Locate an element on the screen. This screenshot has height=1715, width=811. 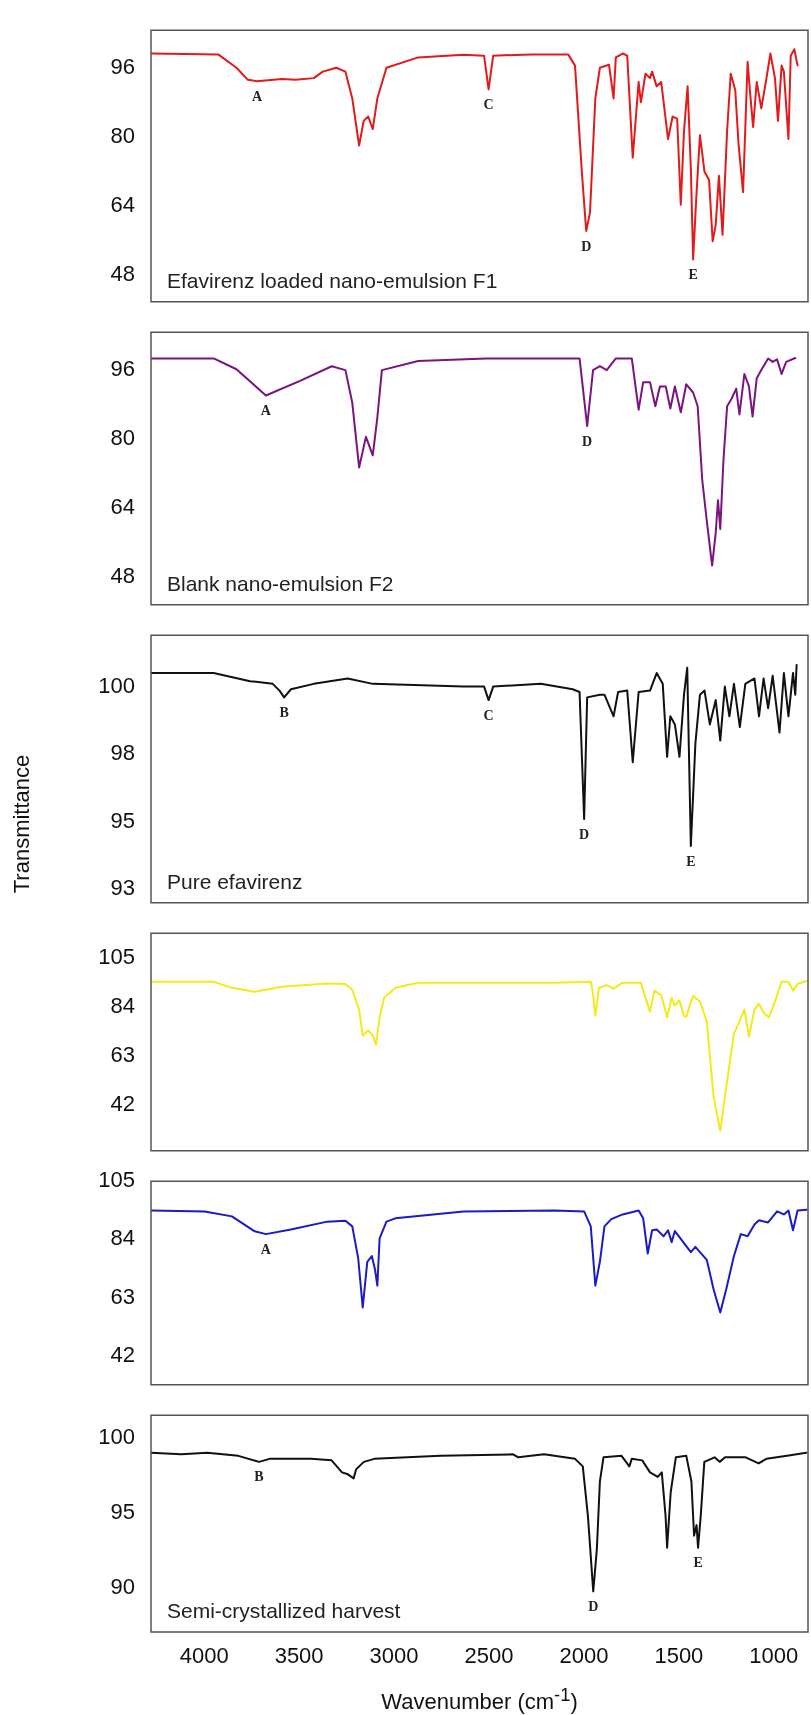
y-tick-label: 98 is located at coordinates (122, 753).